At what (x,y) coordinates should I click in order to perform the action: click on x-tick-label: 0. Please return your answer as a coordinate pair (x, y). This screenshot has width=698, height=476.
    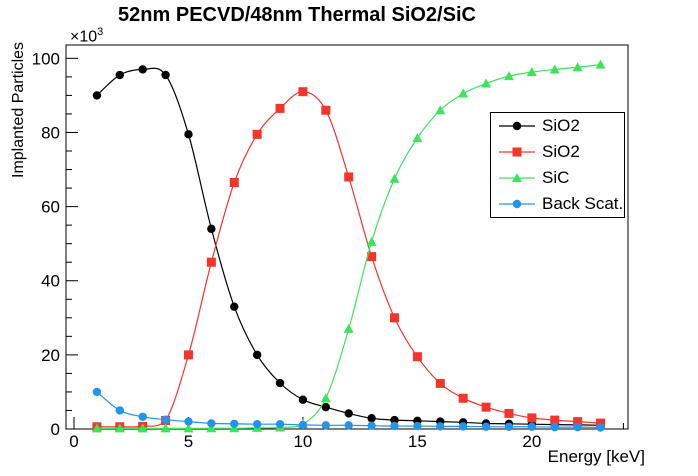
    Looking at the image, I should click on (73, 441).